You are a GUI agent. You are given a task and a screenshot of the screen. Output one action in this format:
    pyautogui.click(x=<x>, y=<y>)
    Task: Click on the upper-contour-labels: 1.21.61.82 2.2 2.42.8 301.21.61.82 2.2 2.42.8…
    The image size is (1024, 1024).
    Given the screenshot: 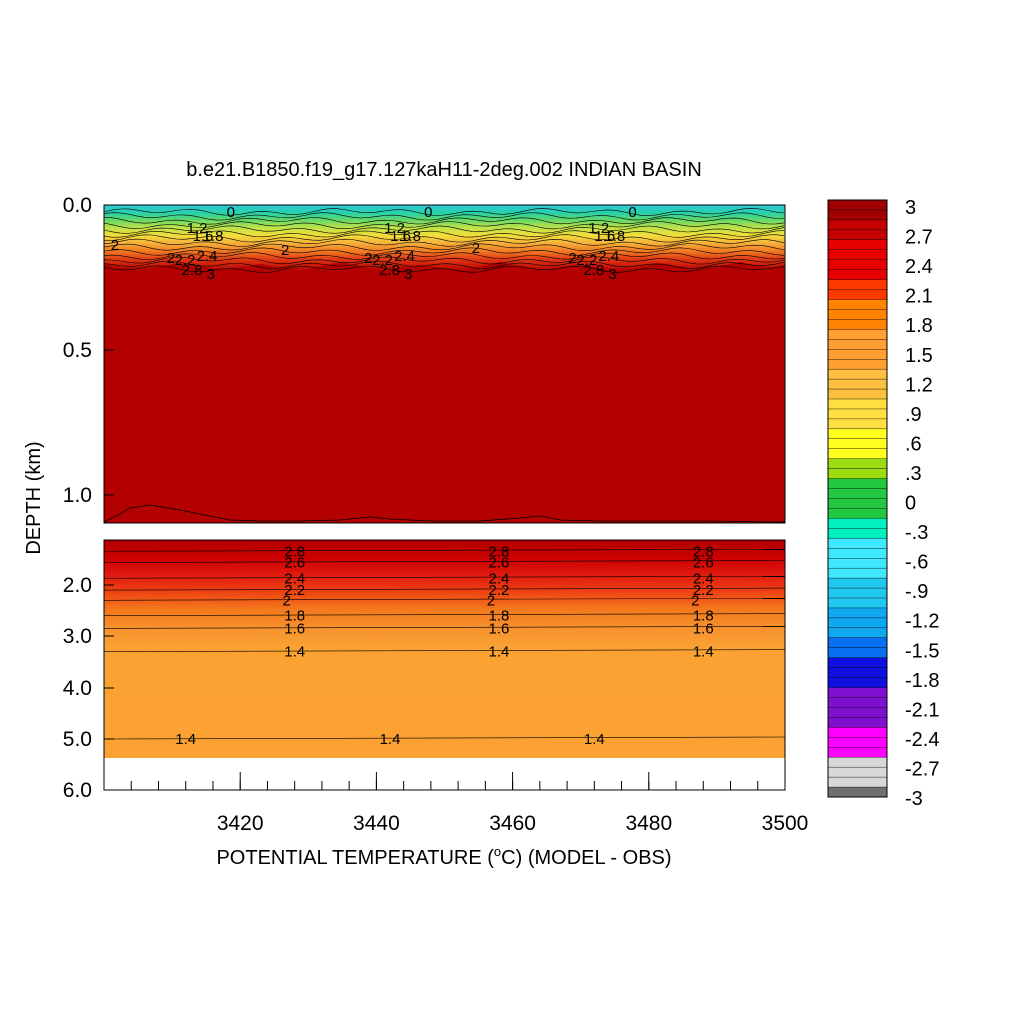 What is the action you would take?
    pyautogui.click(x=374, y=243)
    